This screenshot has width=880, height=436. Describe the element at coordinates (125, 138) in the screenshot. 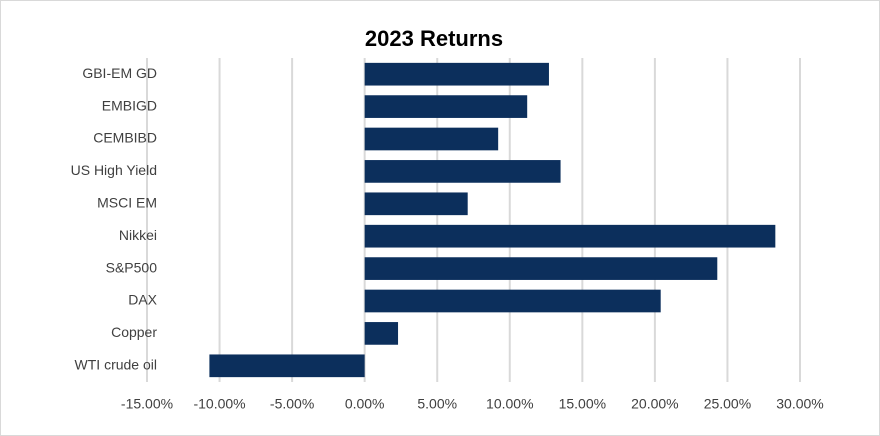

I see `y-tick-label: CEMBIBD` at that location.